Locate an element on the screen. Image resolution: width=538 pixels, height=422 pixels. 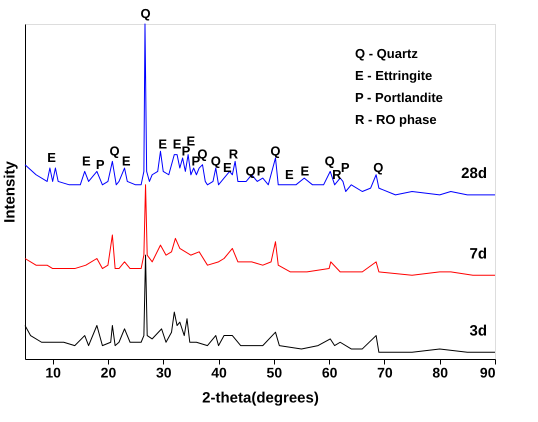
series-label: 28d is located at coordinates (474, 173).